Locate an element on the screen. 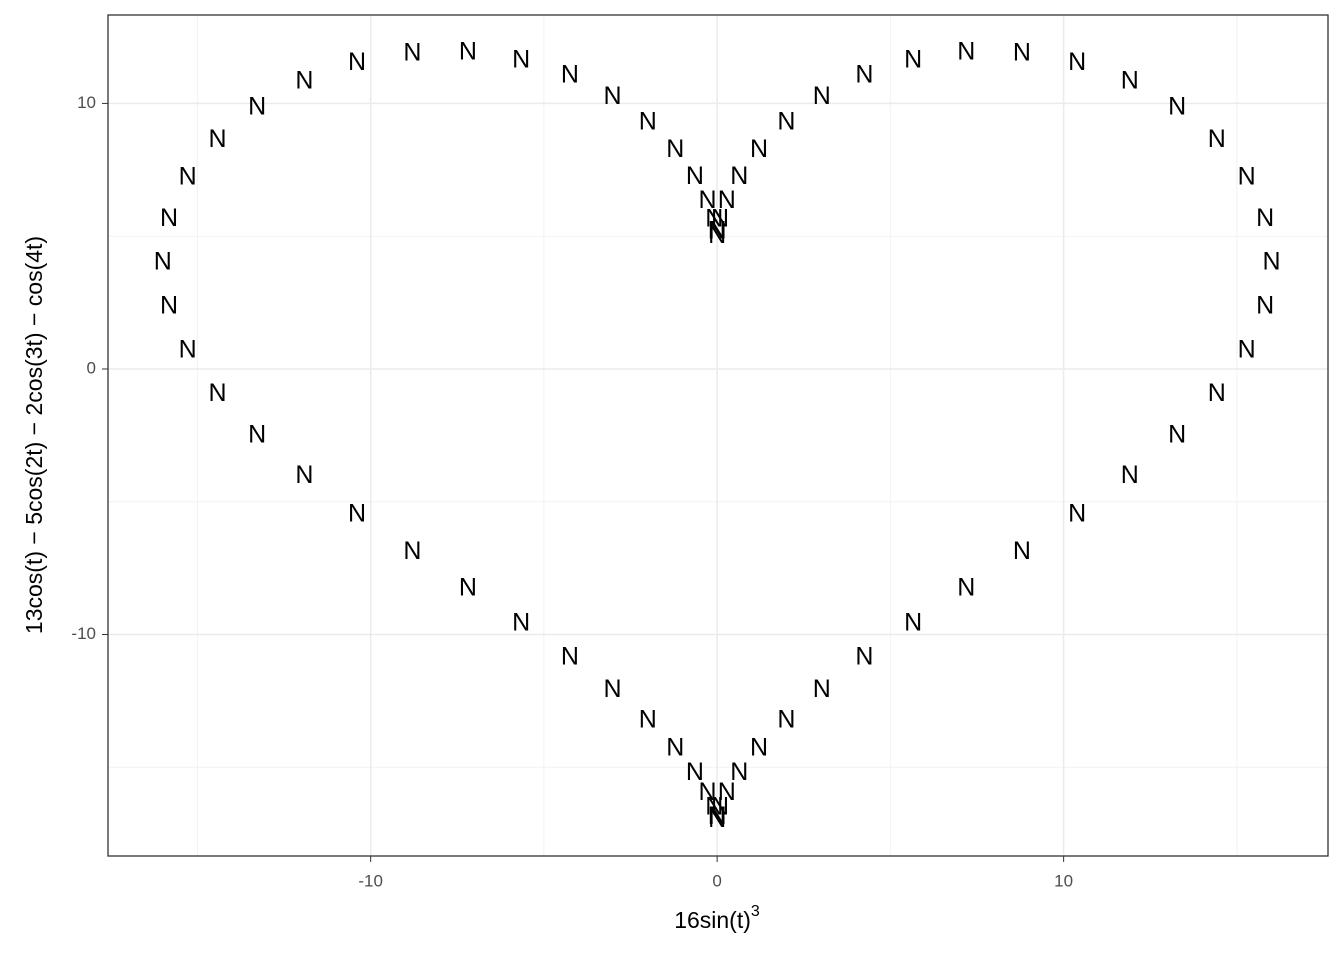 The width and height of the screenshot is (1344, 960). x-tick-label: 0 is located at coordinates (716, 880).